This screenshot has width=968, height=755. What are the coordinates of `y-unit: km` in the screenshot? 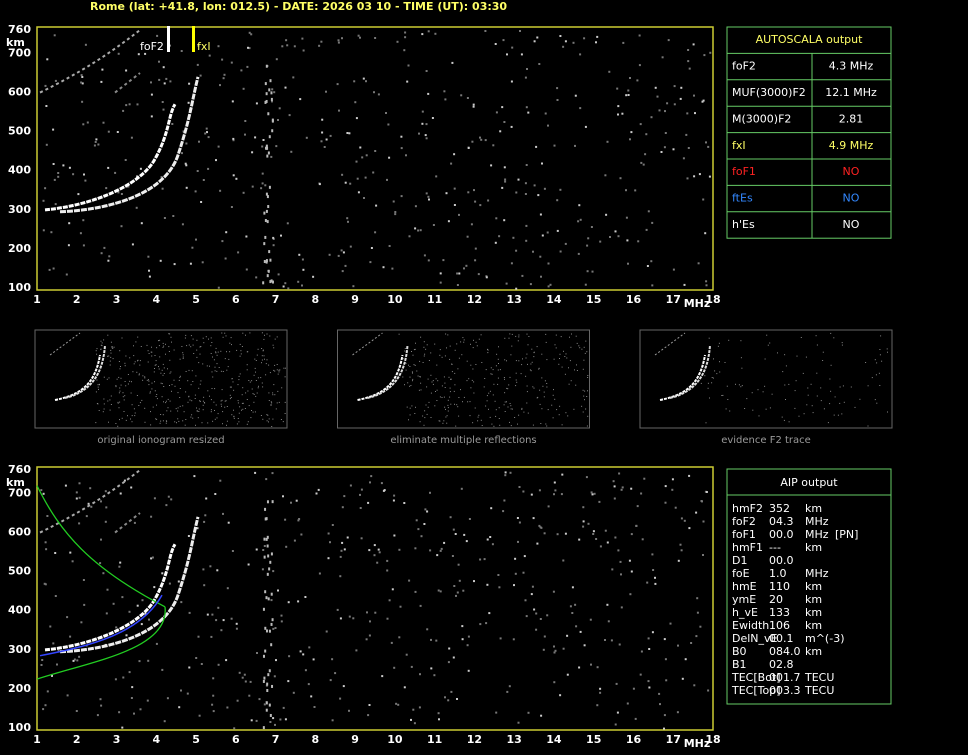 It's located at (15, 42).